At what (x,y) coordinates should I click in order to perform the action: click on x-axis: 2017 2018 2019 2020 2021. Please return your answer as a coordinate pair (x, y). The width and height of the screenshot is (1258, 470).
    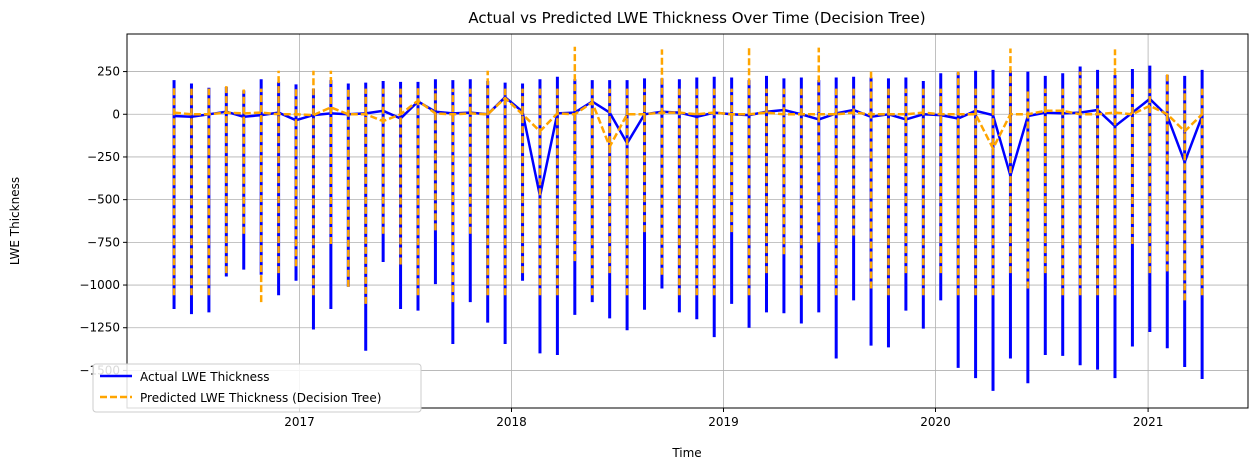
    Looking at the image, I should click on (723, 418).